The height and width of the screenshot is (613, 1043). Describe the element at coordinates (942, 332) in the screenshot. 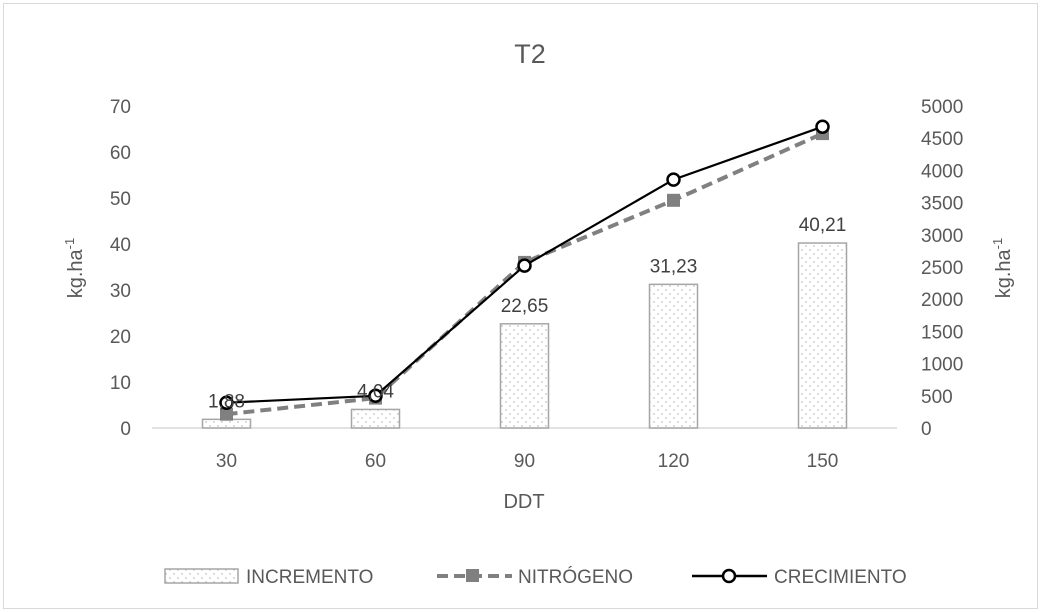

I see `right-tick-label: 1500` at that location.